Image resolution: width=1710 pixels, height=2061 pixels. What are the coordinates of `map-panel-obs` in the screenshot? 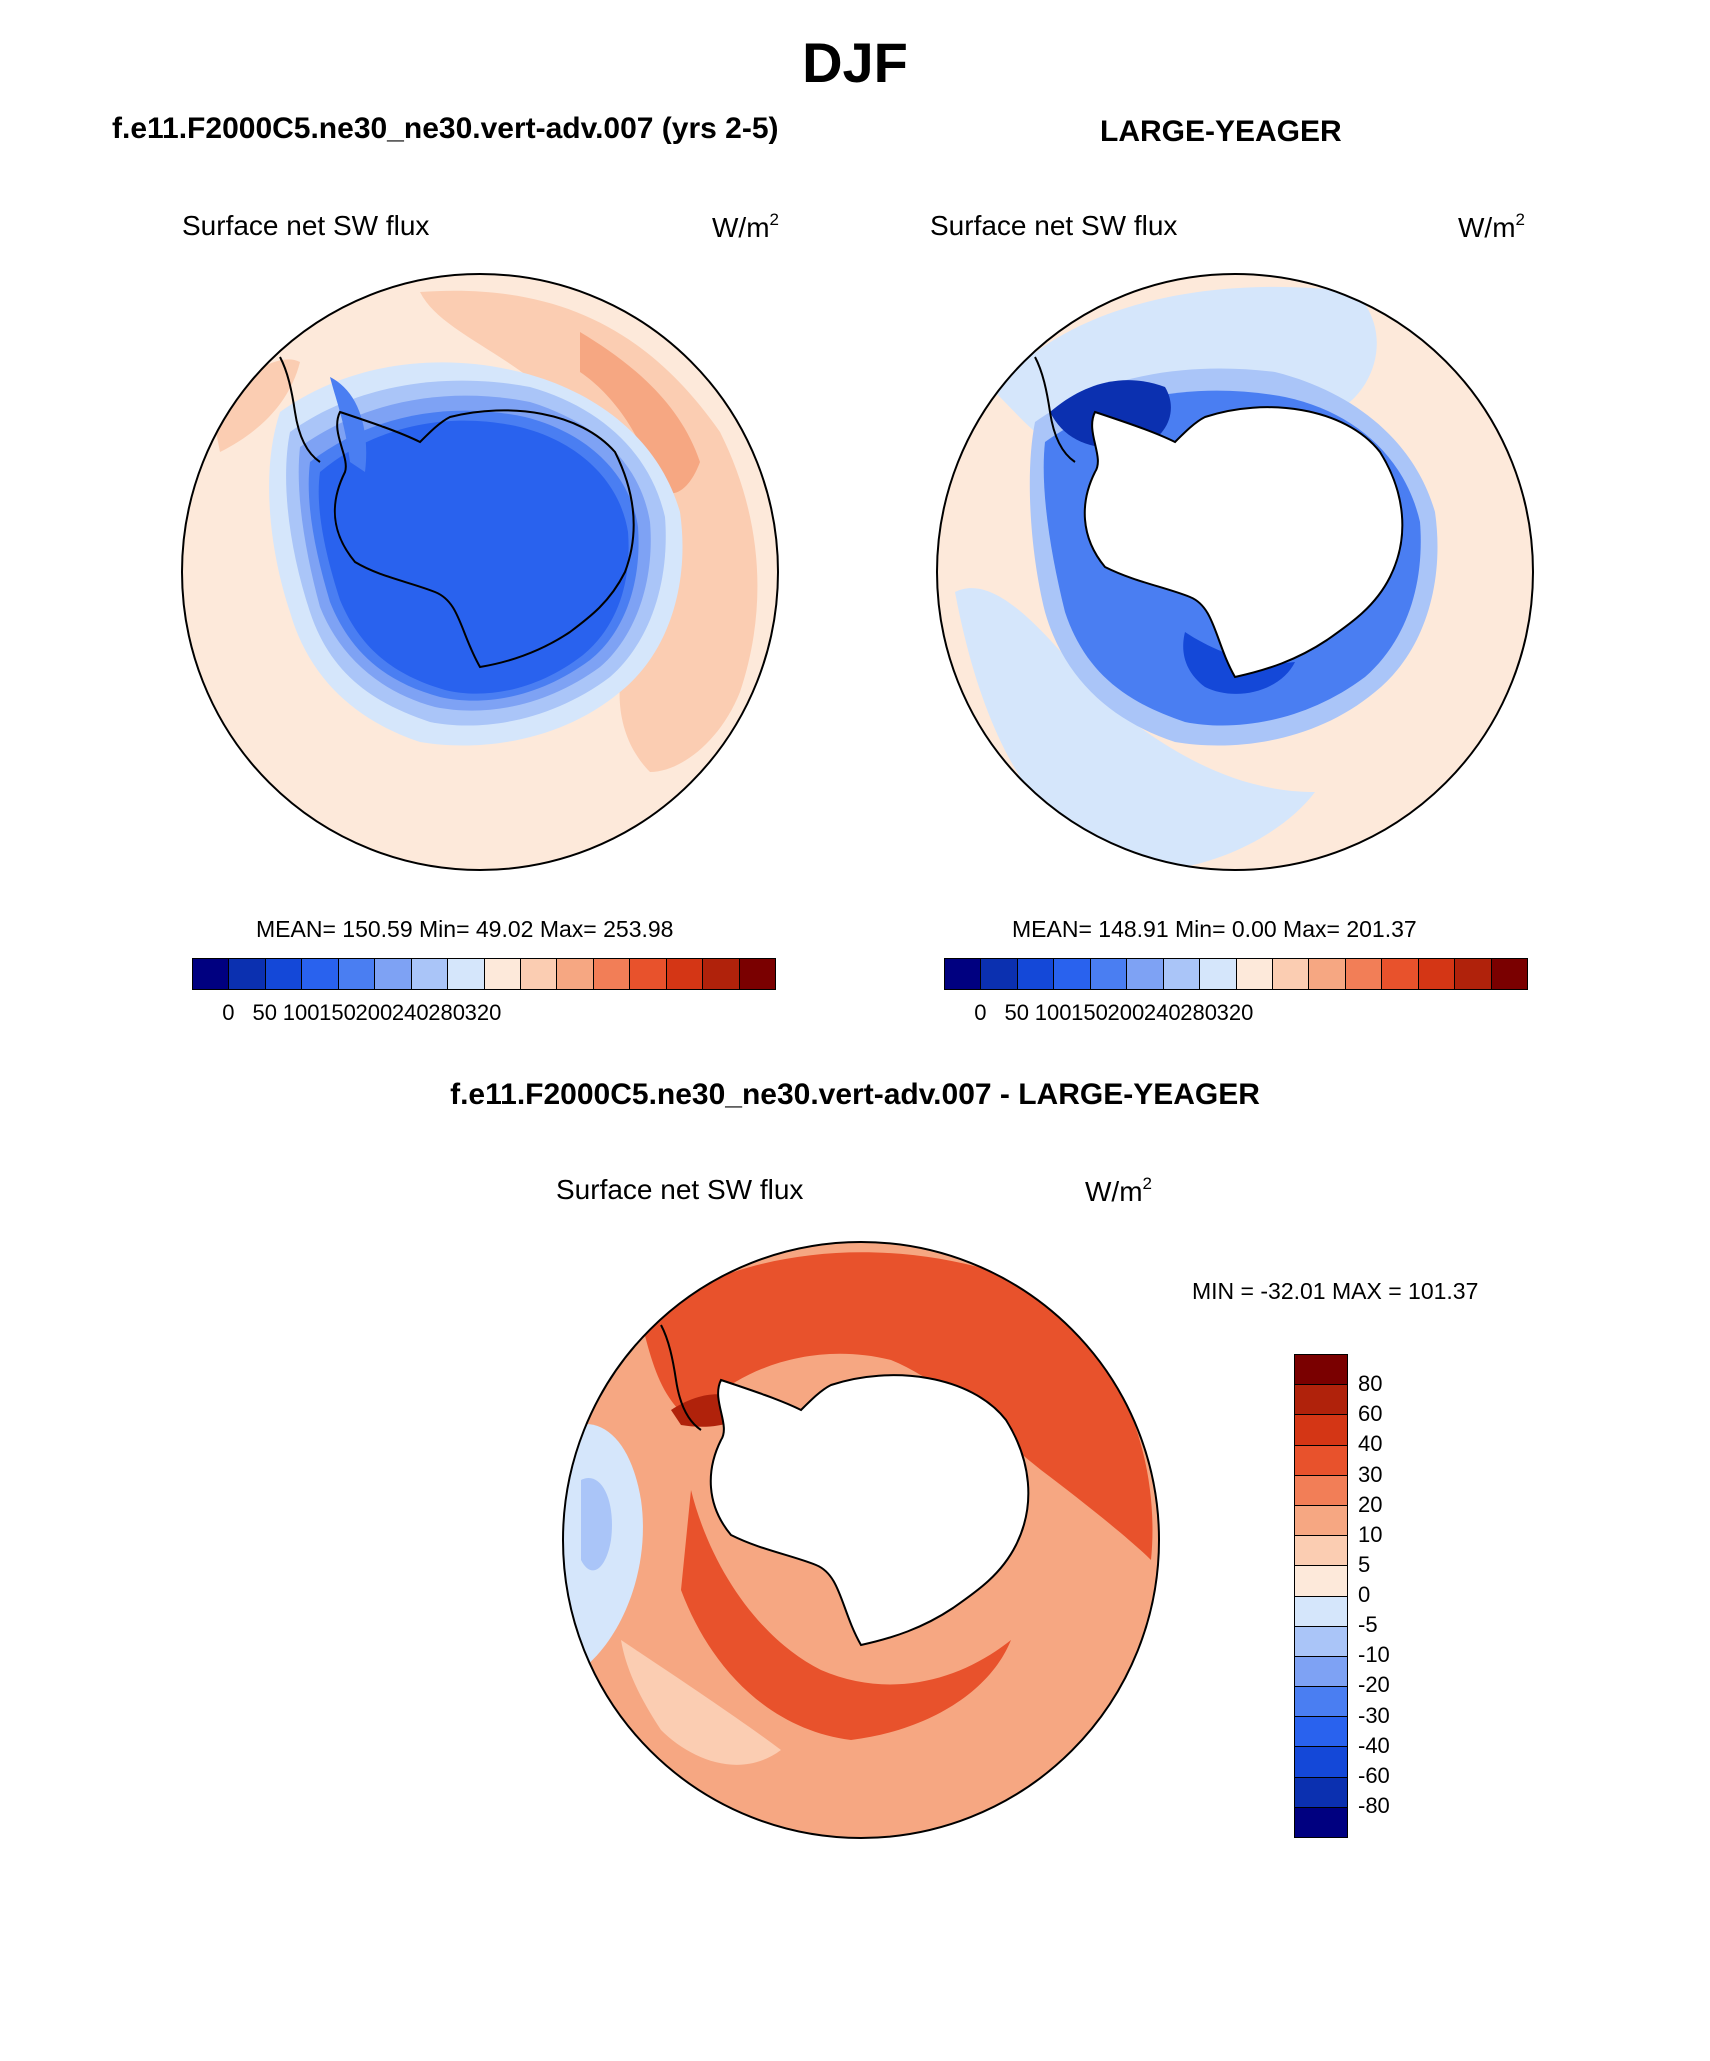 It's located at (1235, 572).